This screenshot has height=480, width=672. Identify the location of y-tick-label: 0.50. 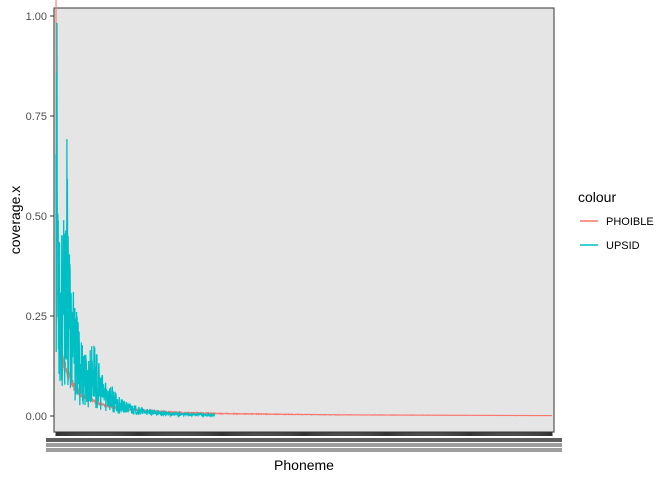
(36, 217).